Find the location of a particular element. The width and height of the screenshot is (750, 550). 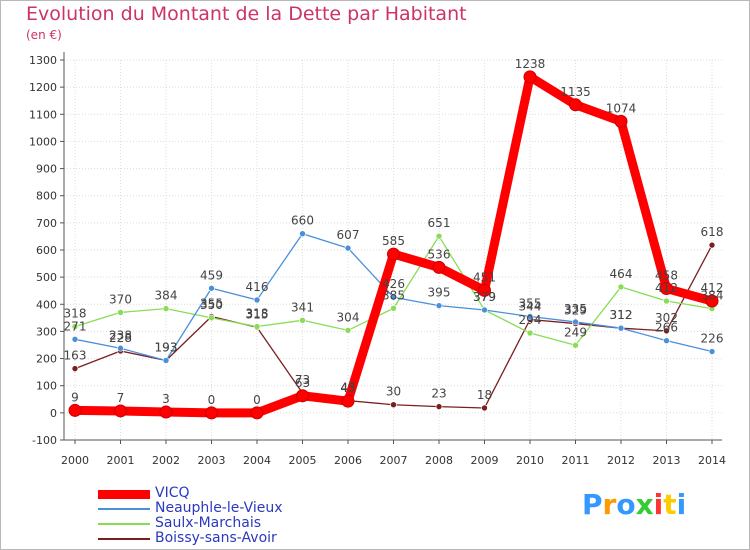

data-label: 350 is located at coordinates (211, 305).